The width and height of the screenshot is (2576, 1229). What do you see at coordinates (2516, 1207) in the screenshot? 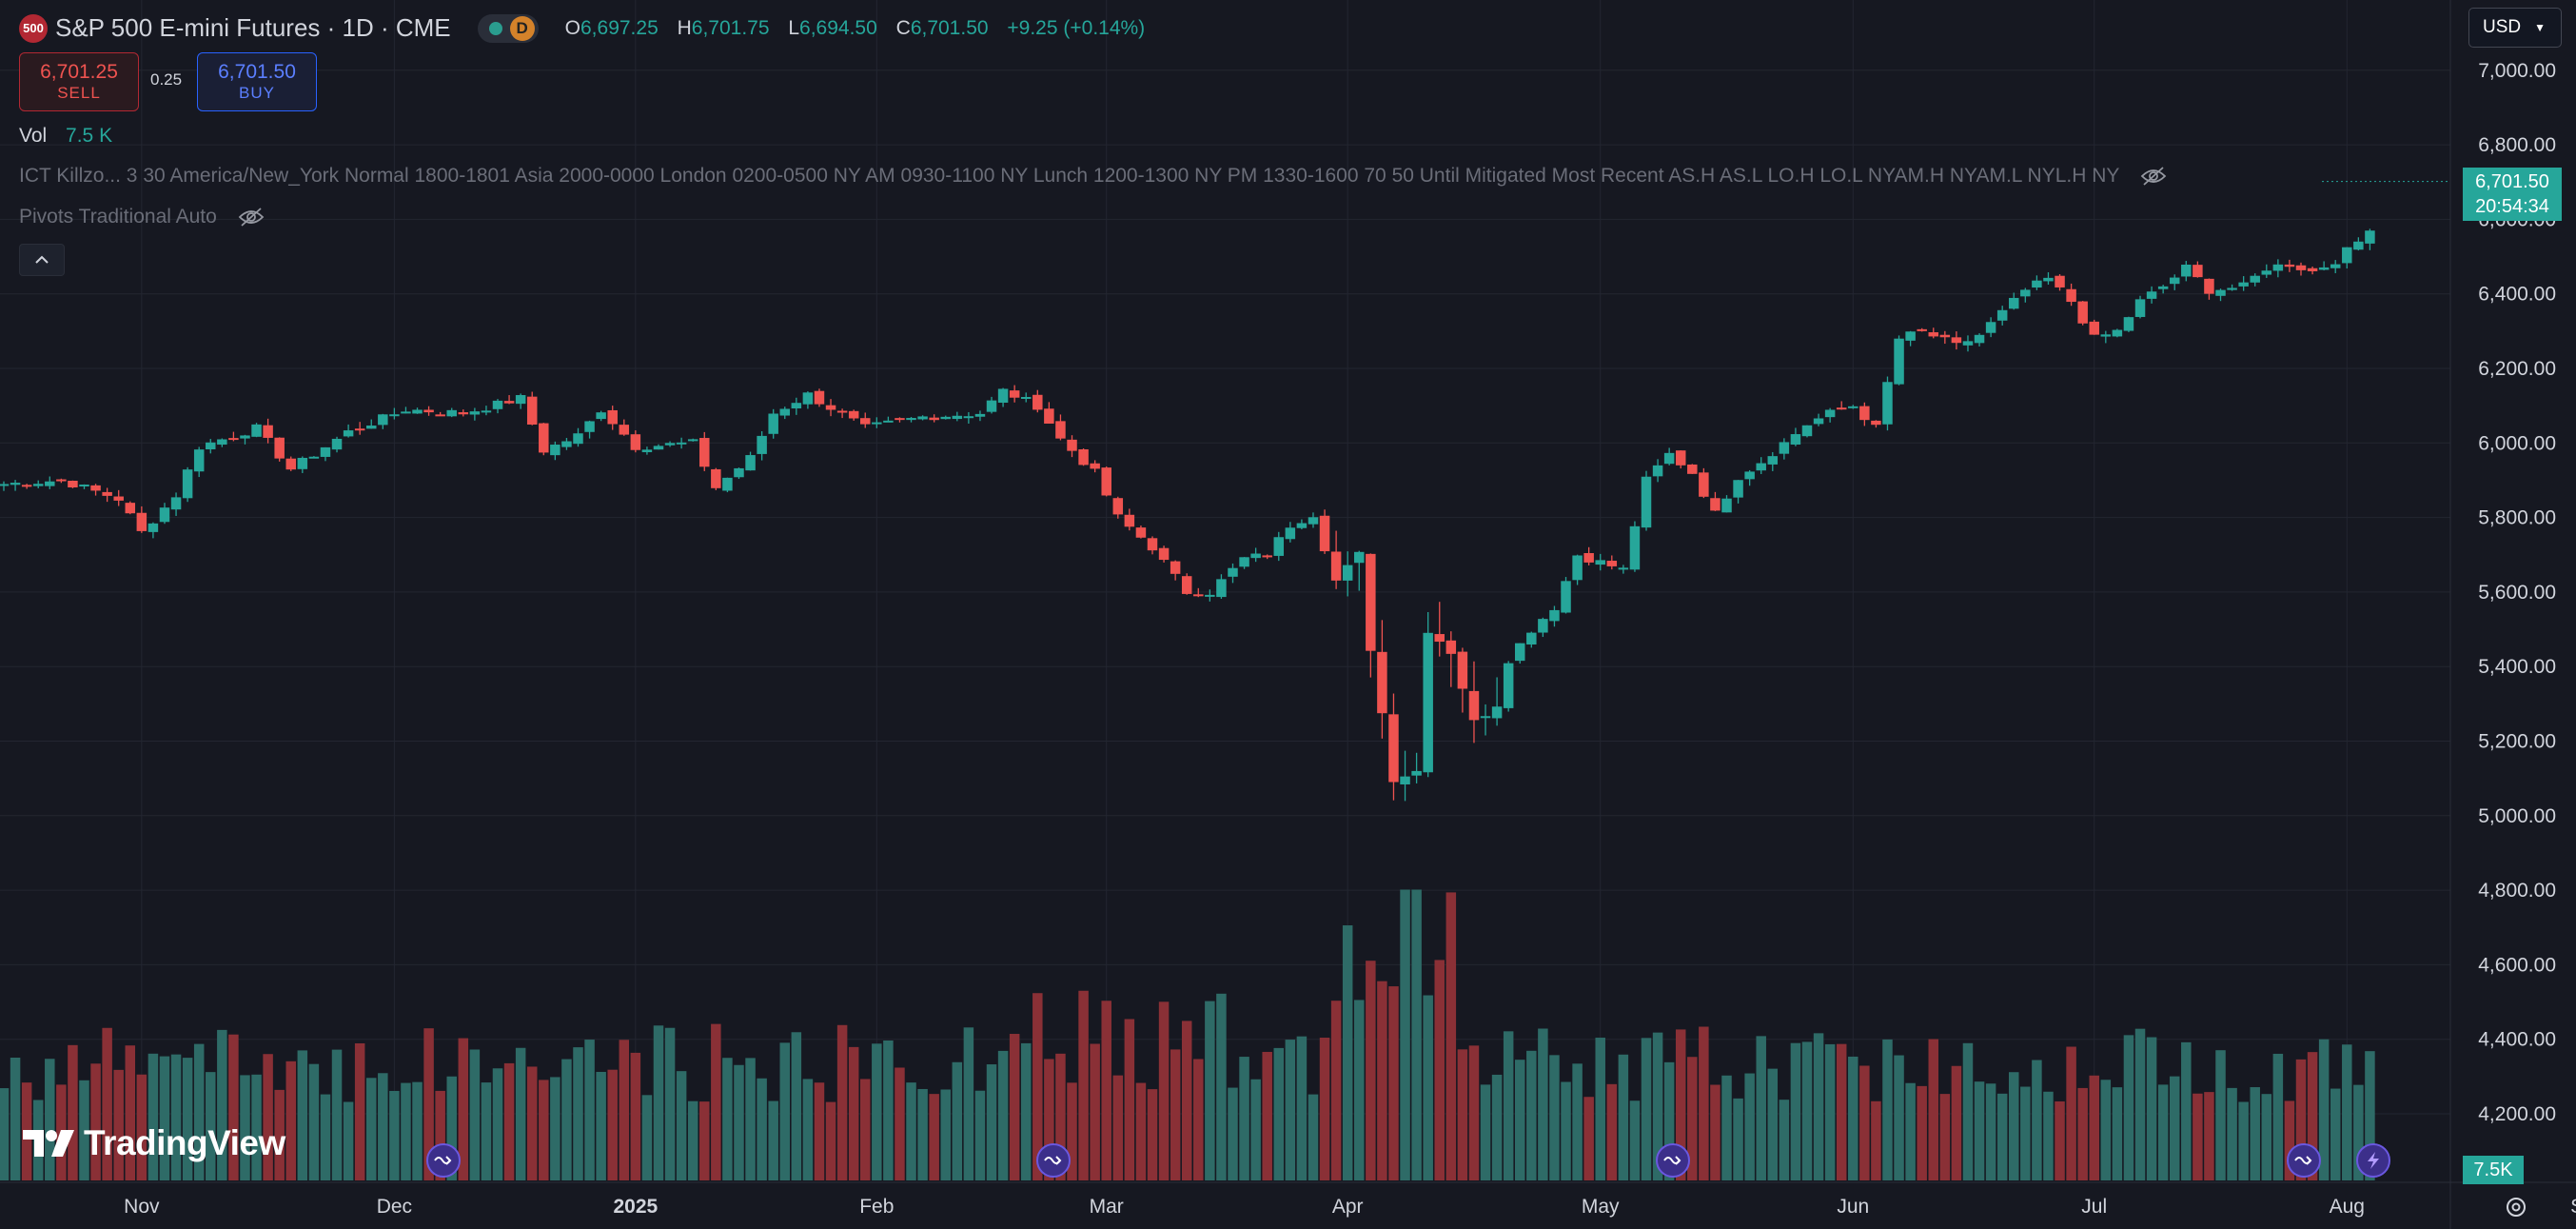
I see `settings-icon` at bounding box center [2516, 1207].